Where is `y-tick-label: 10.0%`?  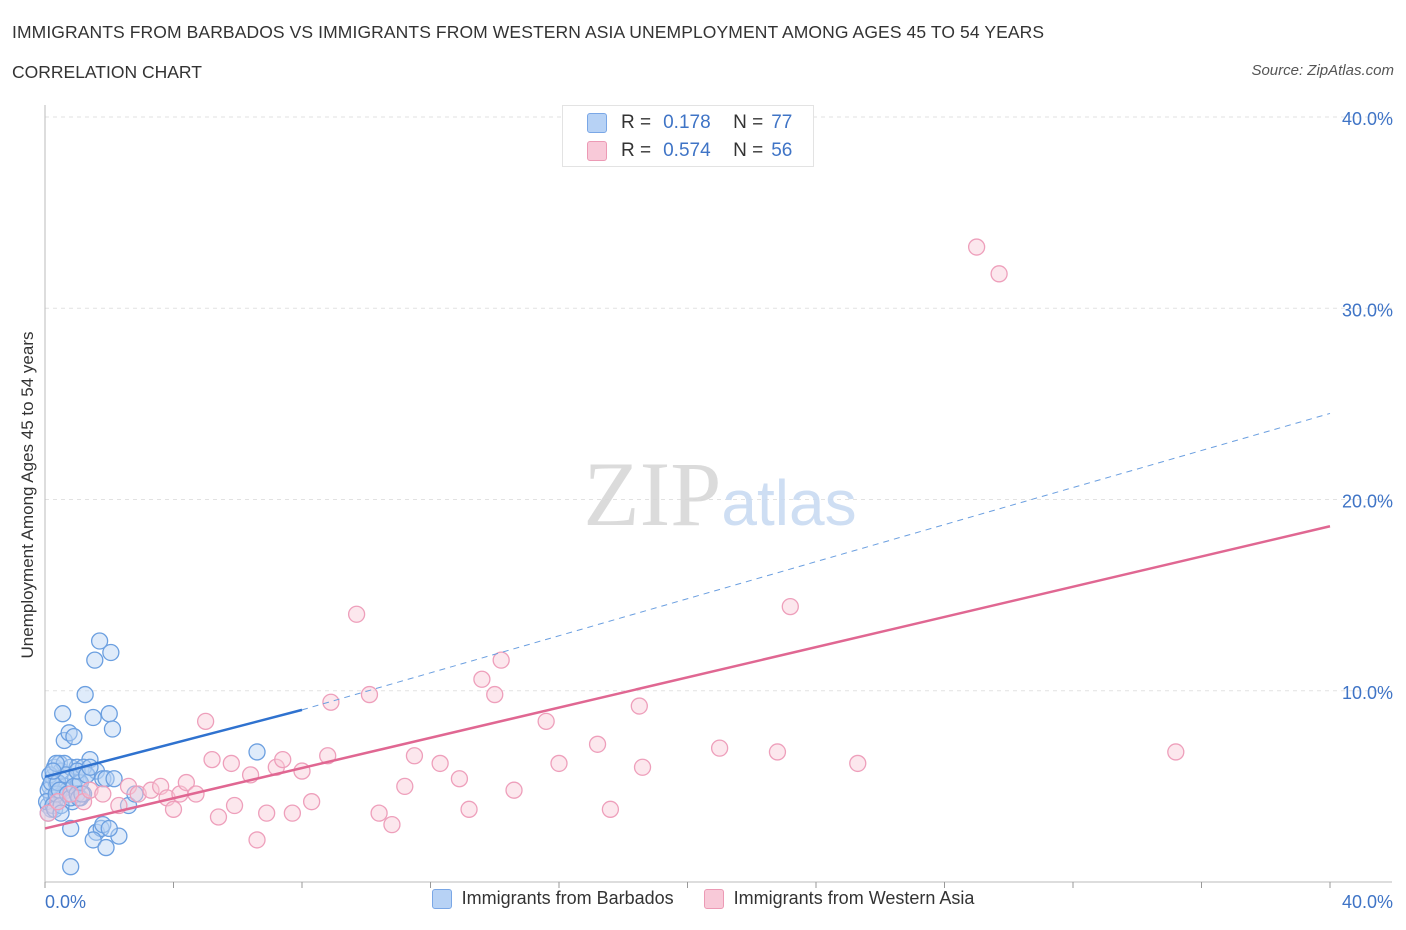
y-tick-label: 10.0% is located at coordinates (1367, 693).